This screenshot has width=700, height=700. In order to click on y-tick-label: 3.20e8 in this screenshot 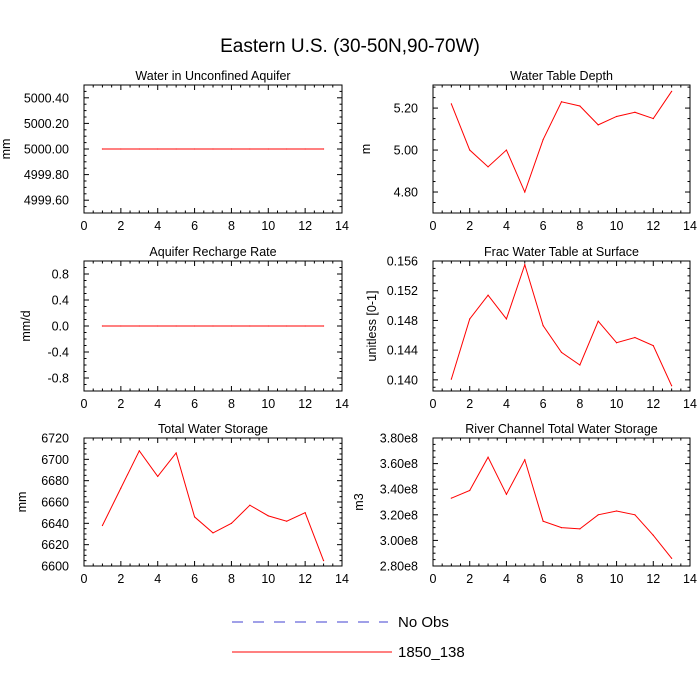, I will do `click(399, 515)`.